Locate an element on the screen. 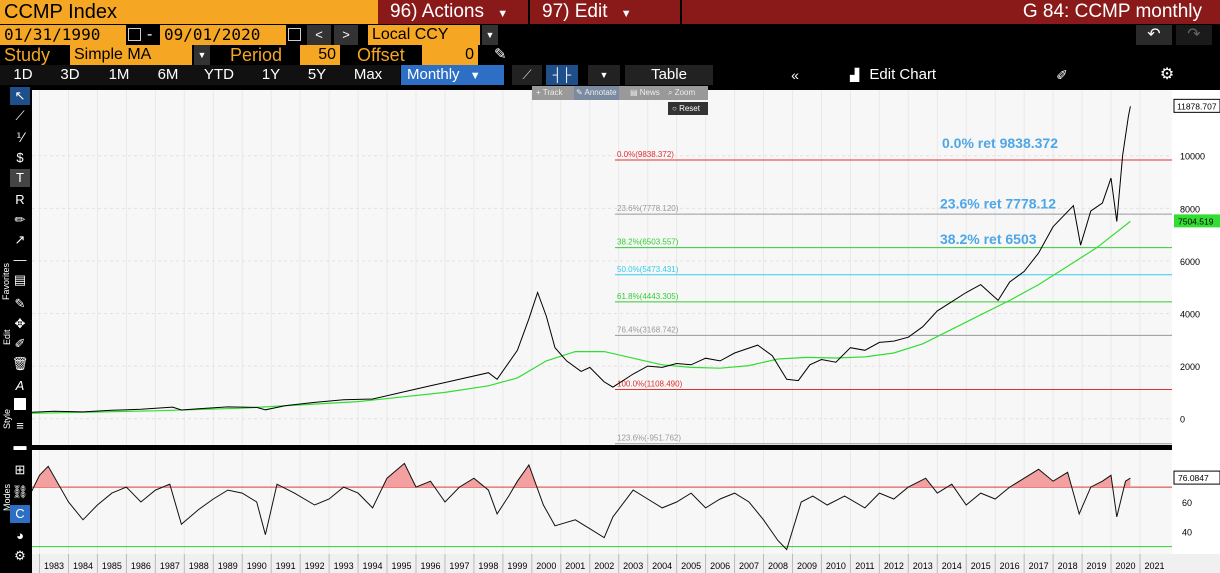 Image resolution: width=1220 pixels, height=573 pixels. x-axis-tick-label: 1996 is located at coordinates (430, 566).